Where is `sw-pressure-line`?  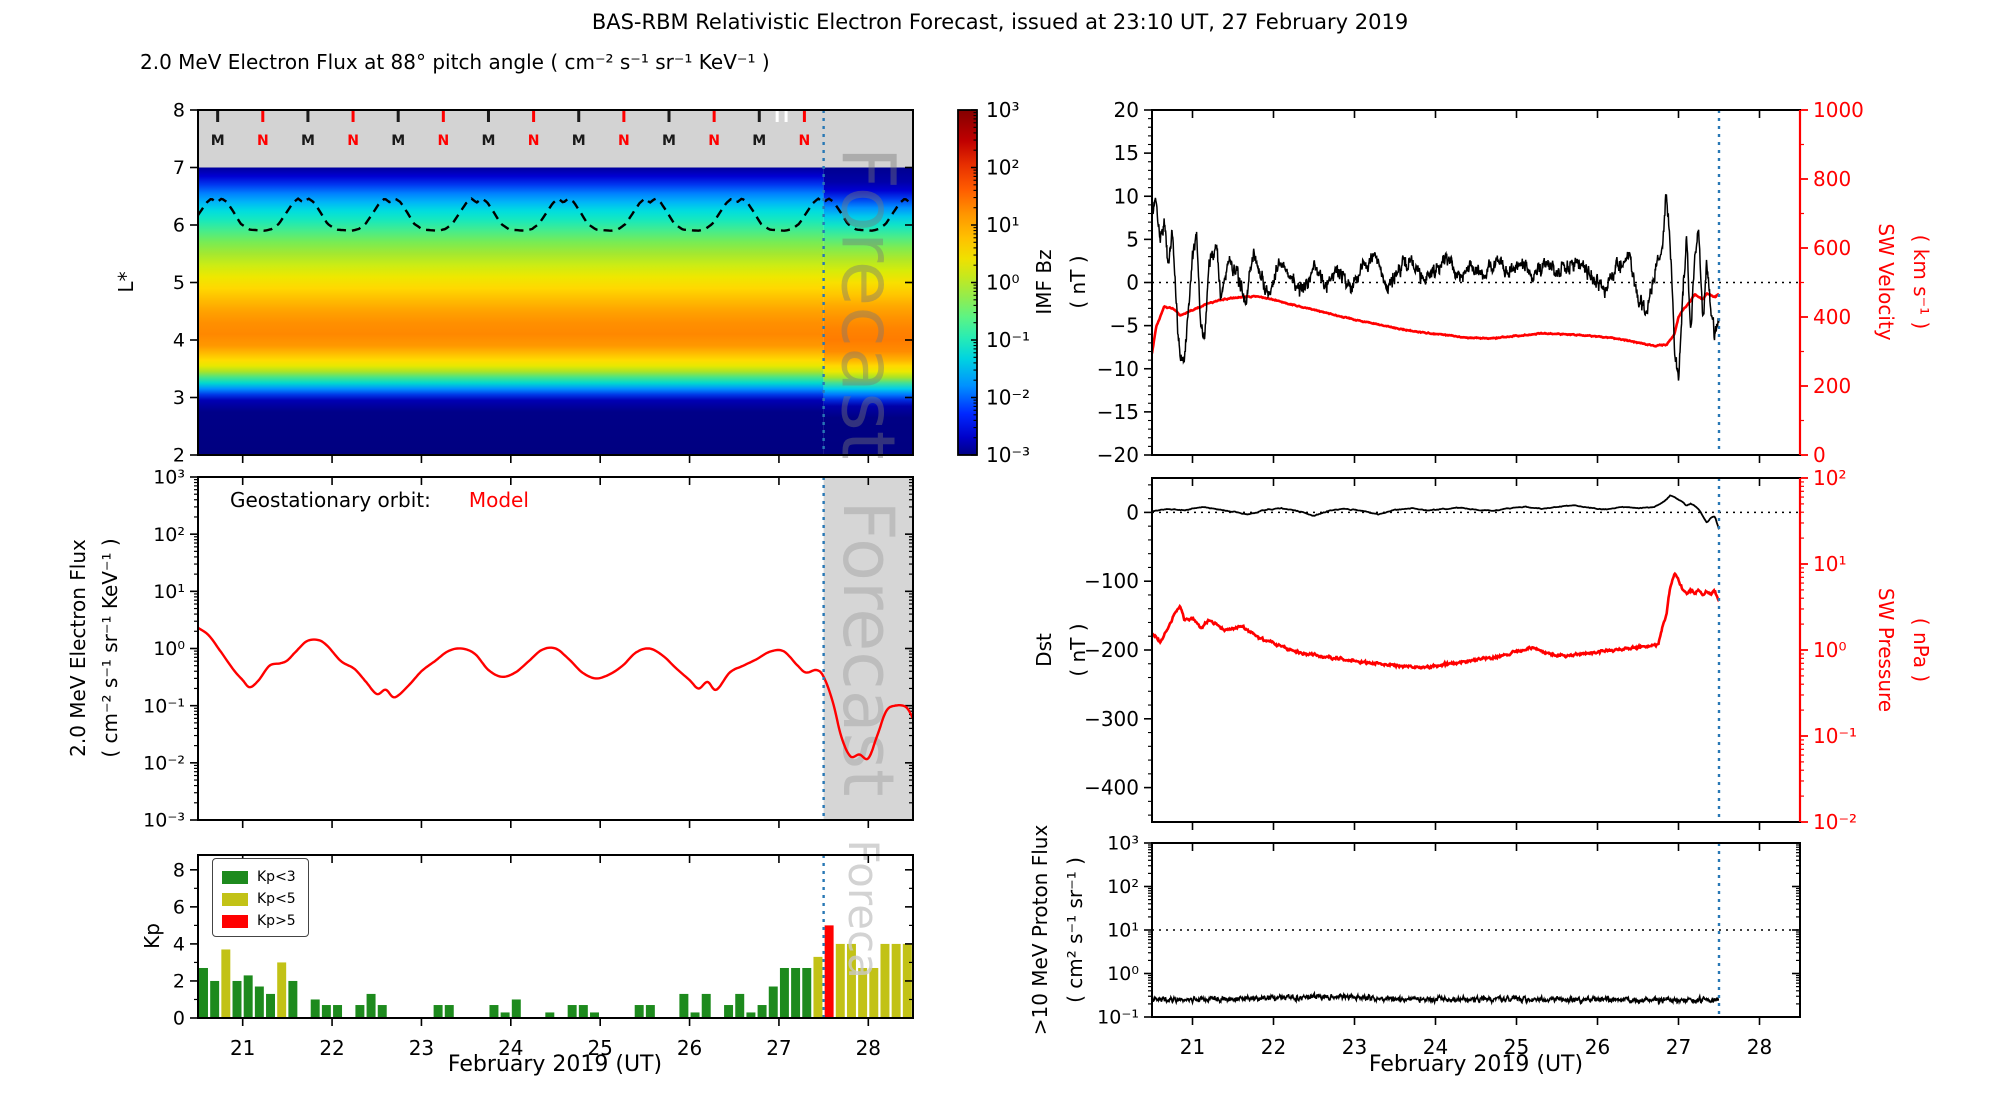
sw-pressure-line is located at coordinates (1436, 620).